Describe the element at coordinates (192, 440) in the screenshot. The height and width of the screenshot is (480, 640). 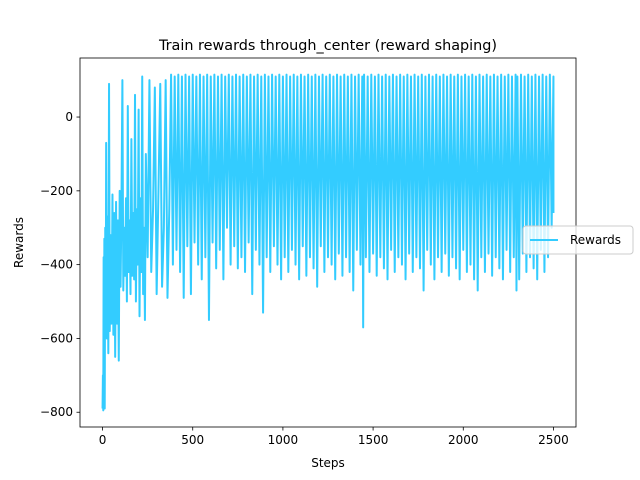
I see `x-tick-label: 500` at that location.